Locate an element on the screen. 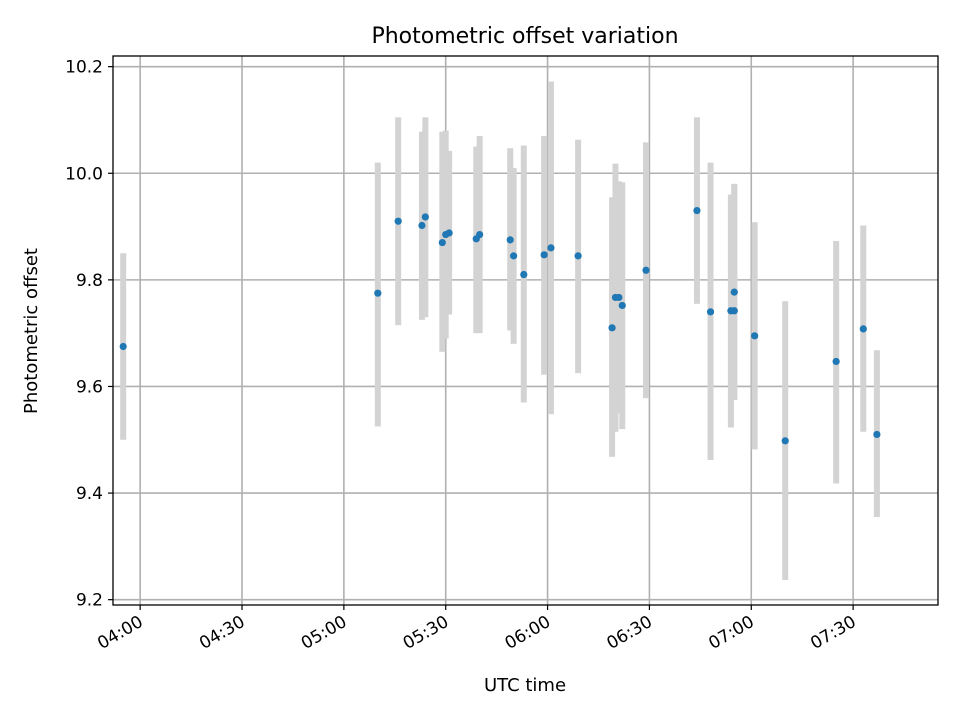 This screenshot has height=720, width=960. x-tick-label: 05:30 is located at coordinates (426, 633).